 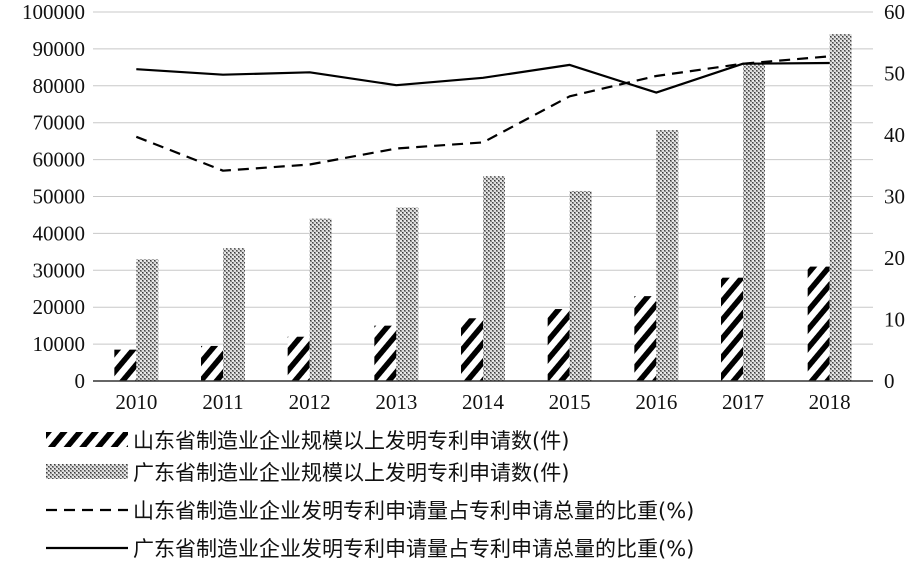 What do you see at coordinates (59, 123) in the screenshot?
I see `y-tick-label: 70000` at bounding box center [59, 123].